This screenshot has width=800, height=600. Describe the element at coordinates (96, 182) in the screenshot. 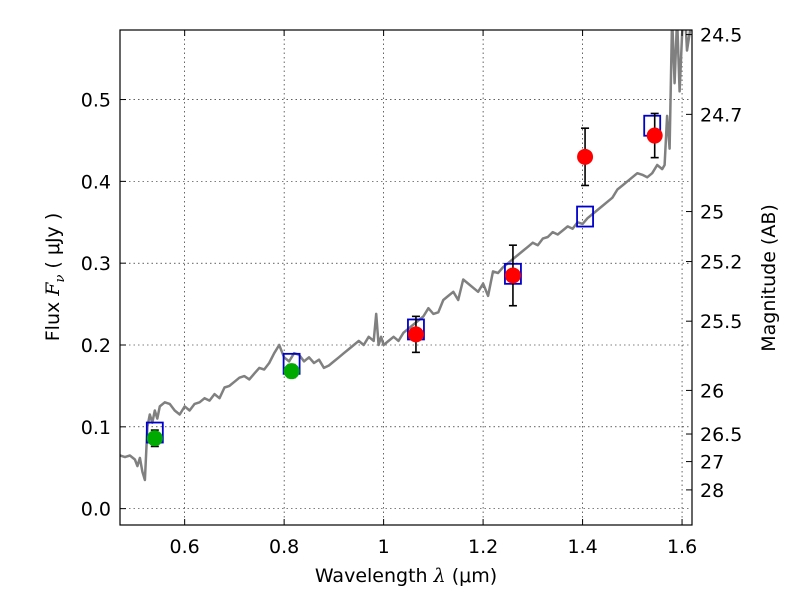

I see `y-tick-label: 0.4` at that location.